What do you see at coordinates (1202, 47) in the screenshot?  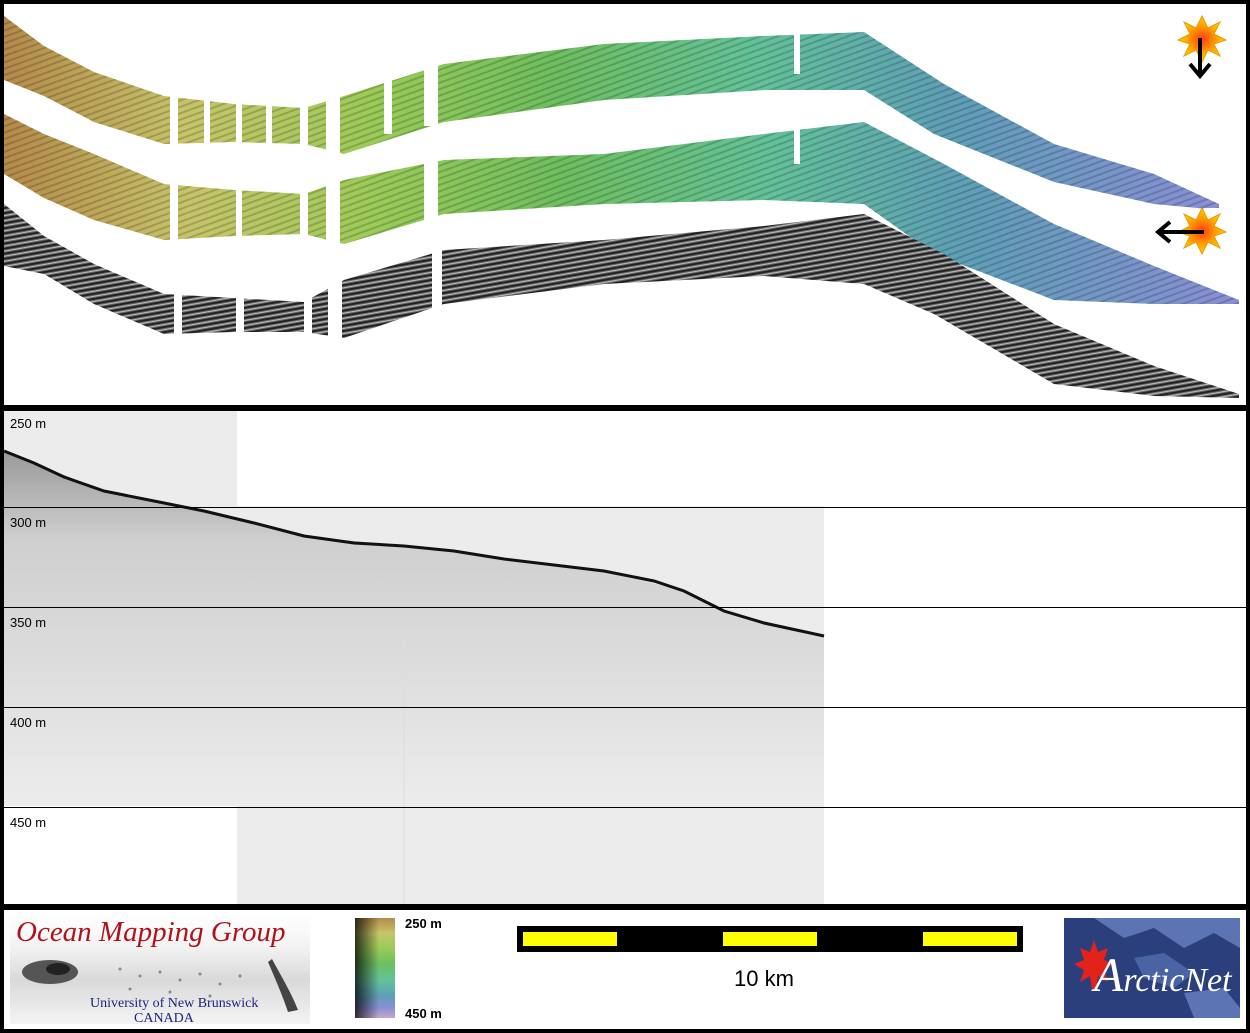 I see `sun-north-illumination-icon` at bounding box center [1202, 47].